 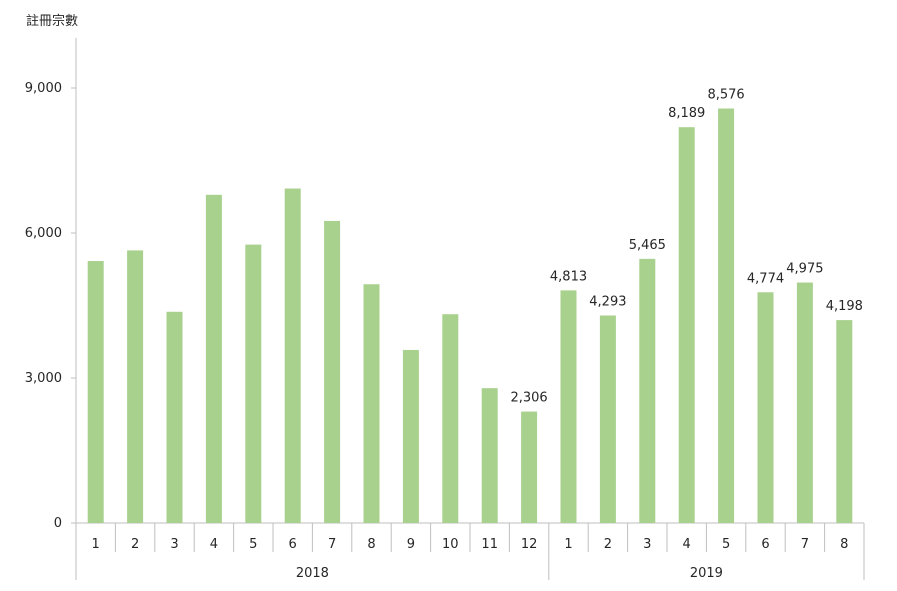 What do you see at coordinates (312, 573) in the screenshot?
I see `group-label: 2018` at bounding box center [312, 573].